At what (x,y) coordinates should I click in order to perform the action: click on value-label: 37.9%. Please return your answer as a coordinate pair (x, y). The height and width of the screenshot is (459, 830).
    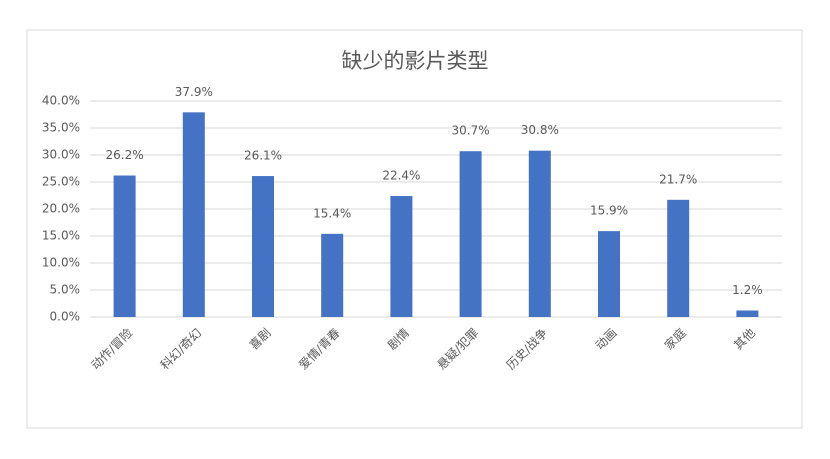
    Looking at the image, I should click on (194, 92).